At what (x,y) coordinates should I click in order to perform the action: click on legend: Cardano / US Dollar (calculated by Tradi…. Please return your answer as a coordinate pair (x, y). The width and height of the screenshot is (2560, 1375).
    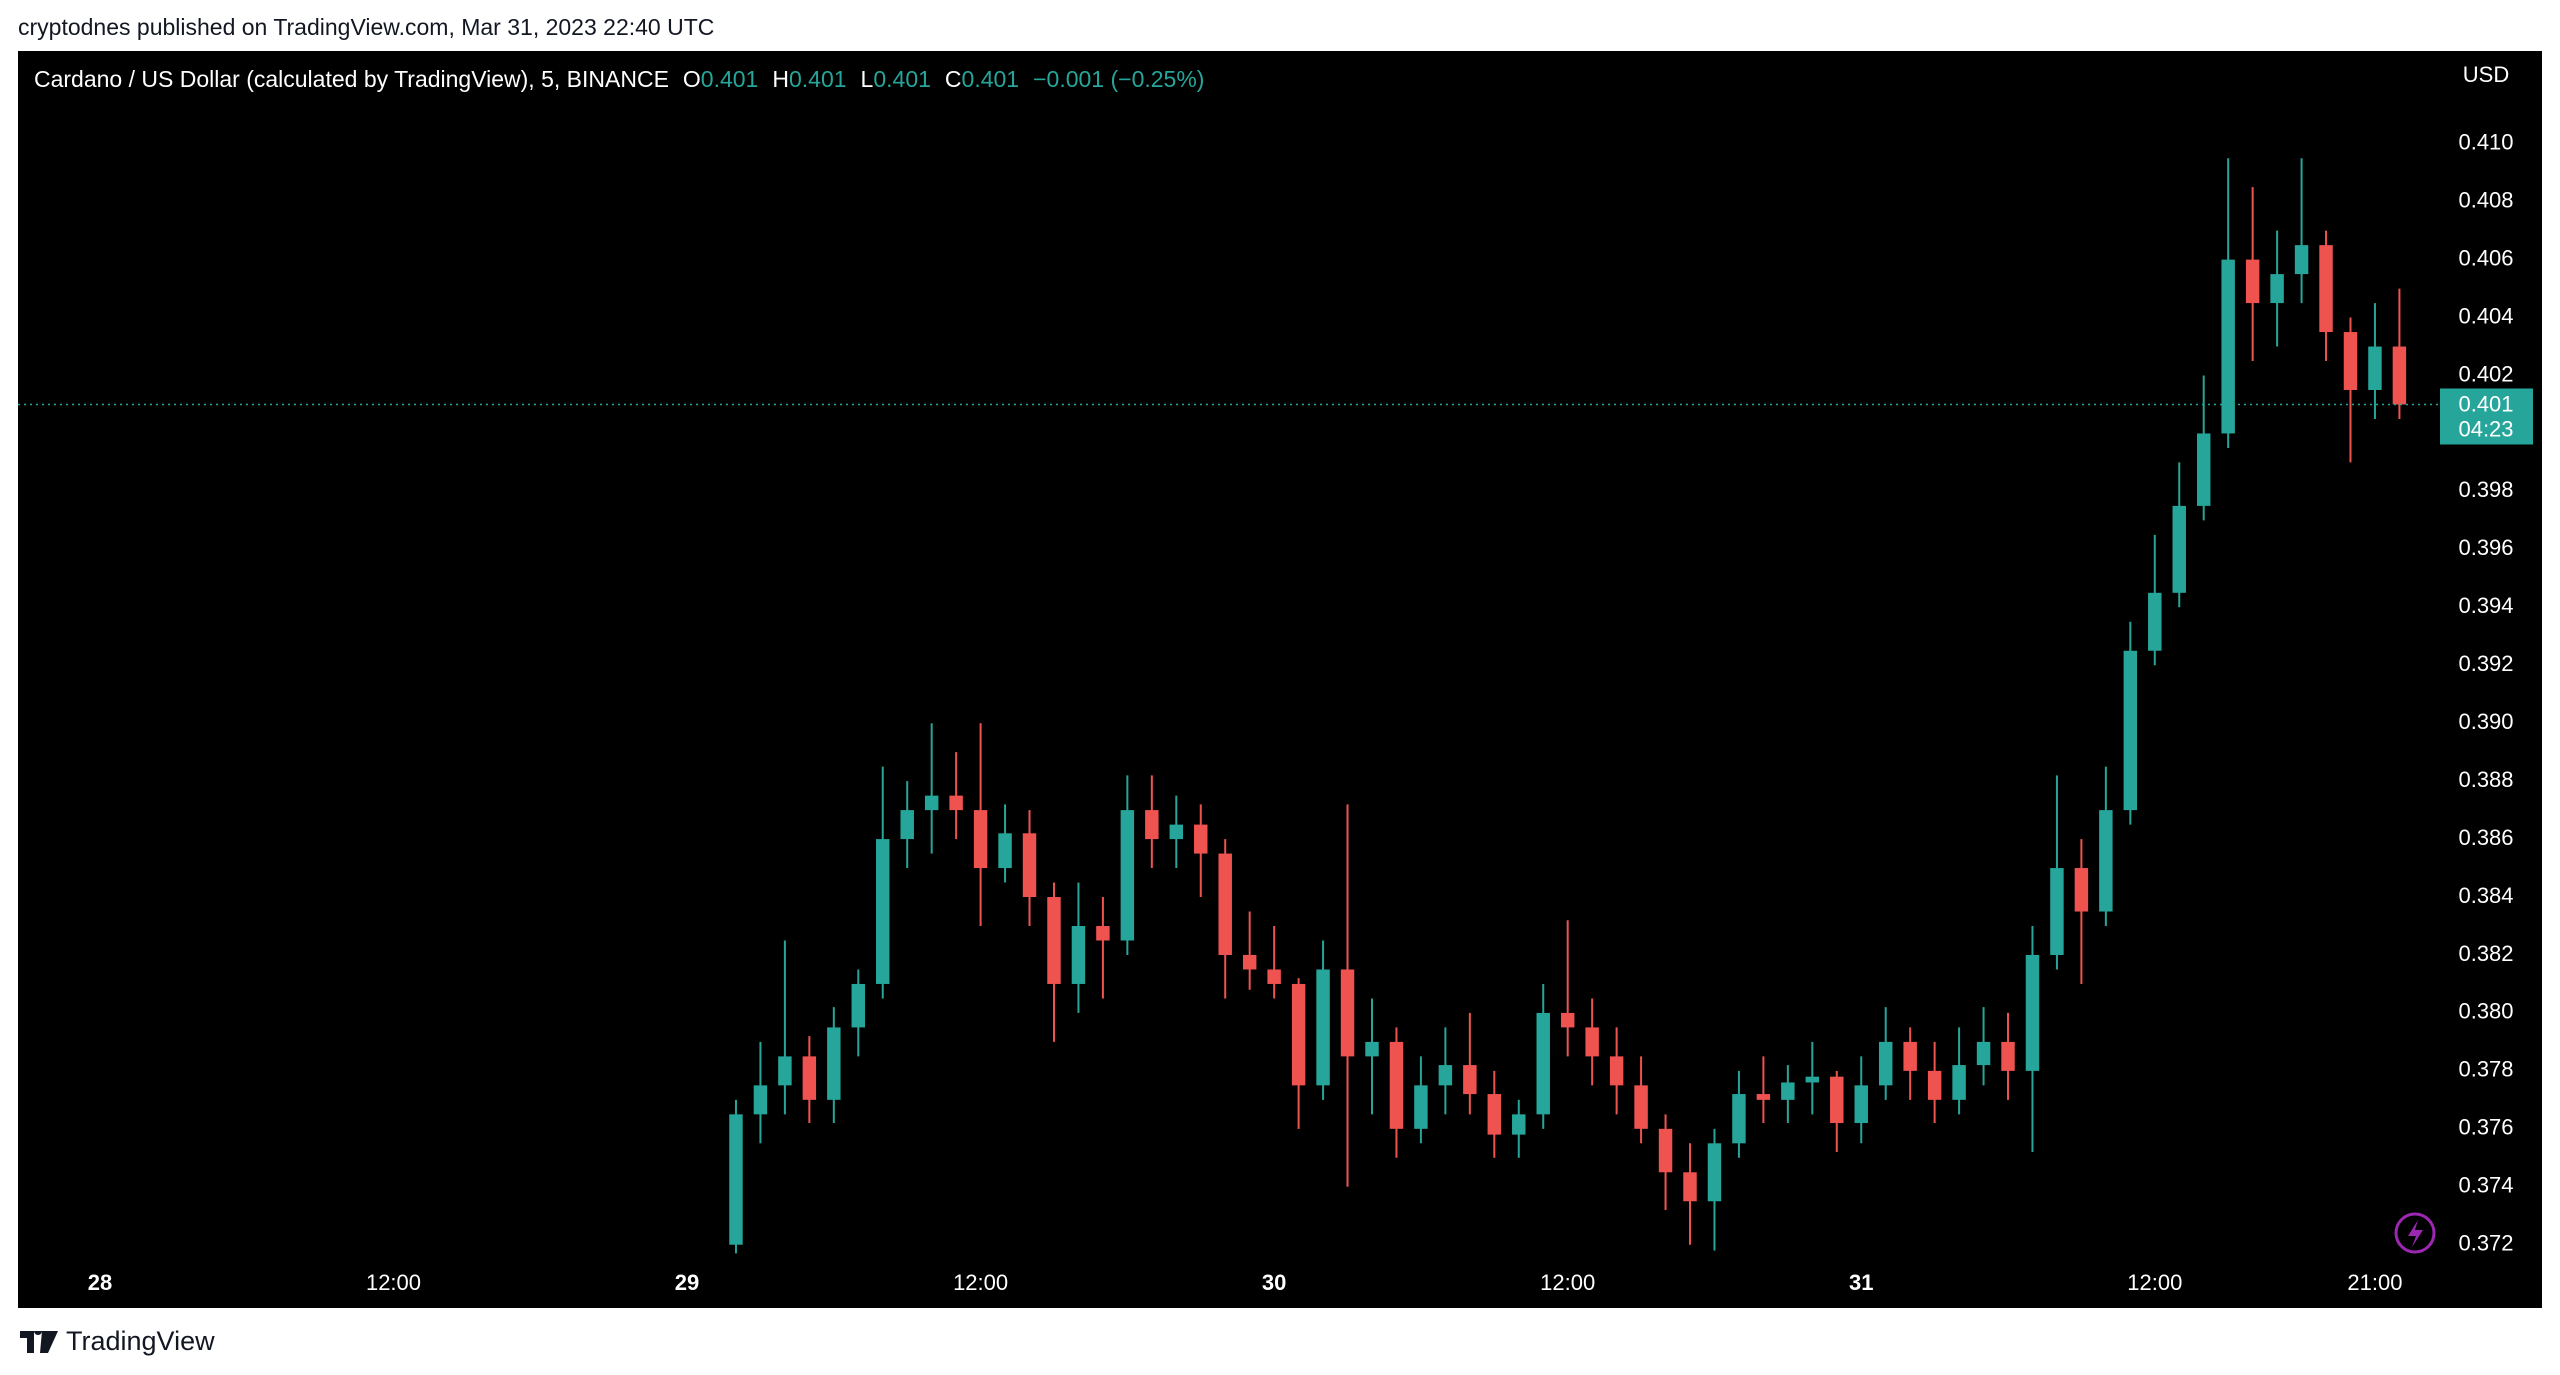
    Looking at the image, I should click on (619, 79).